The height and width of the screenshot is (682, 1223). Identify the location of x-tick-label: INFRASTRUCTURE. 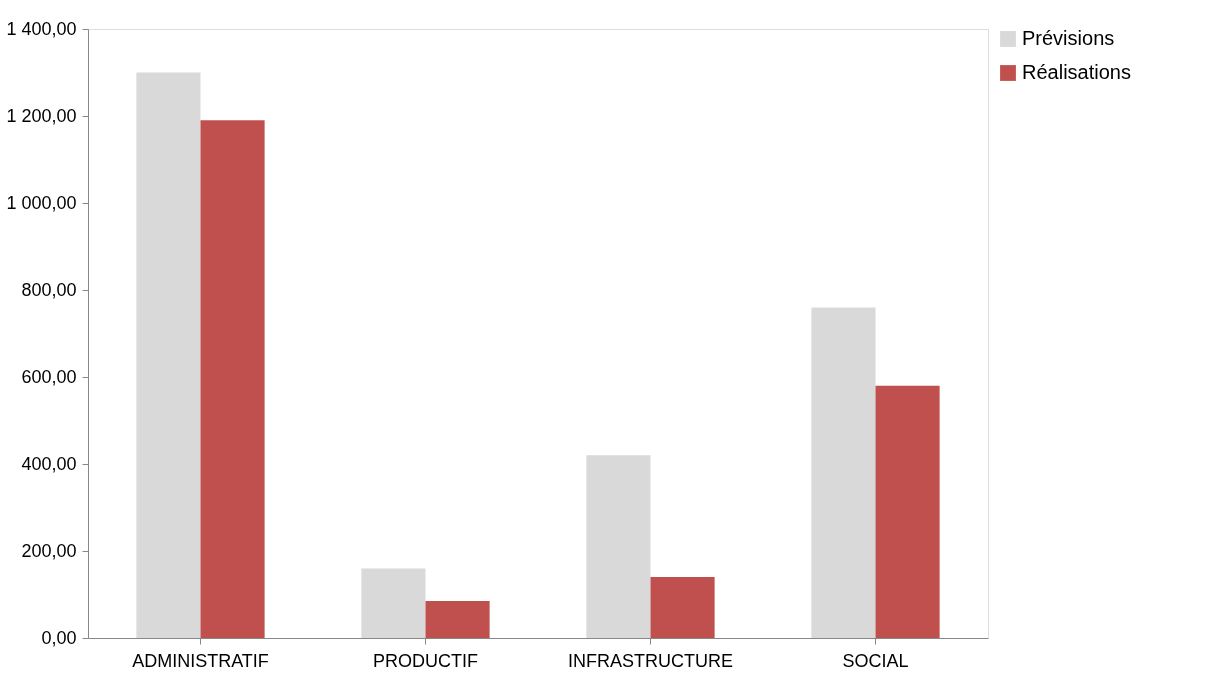
(650, 660).